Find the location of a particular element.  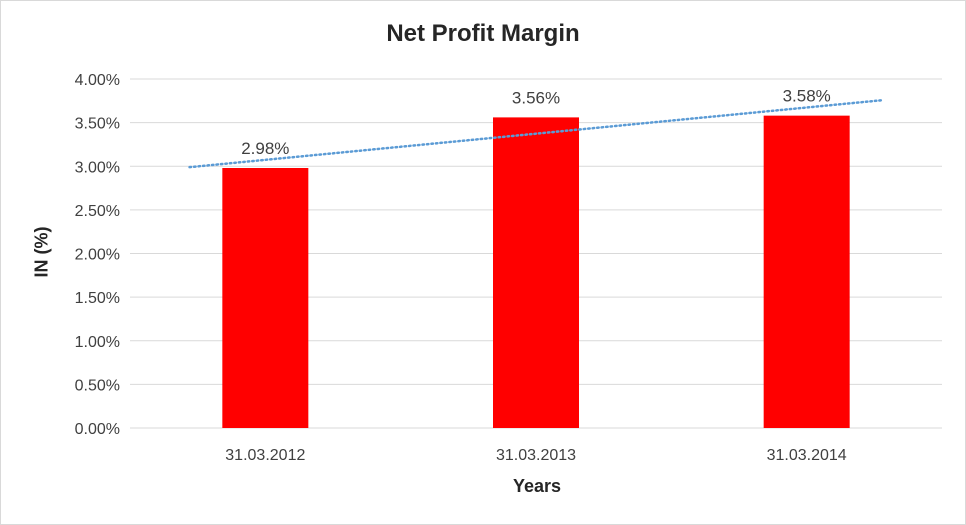

trendline-layer is located at coordinates (536, 133).